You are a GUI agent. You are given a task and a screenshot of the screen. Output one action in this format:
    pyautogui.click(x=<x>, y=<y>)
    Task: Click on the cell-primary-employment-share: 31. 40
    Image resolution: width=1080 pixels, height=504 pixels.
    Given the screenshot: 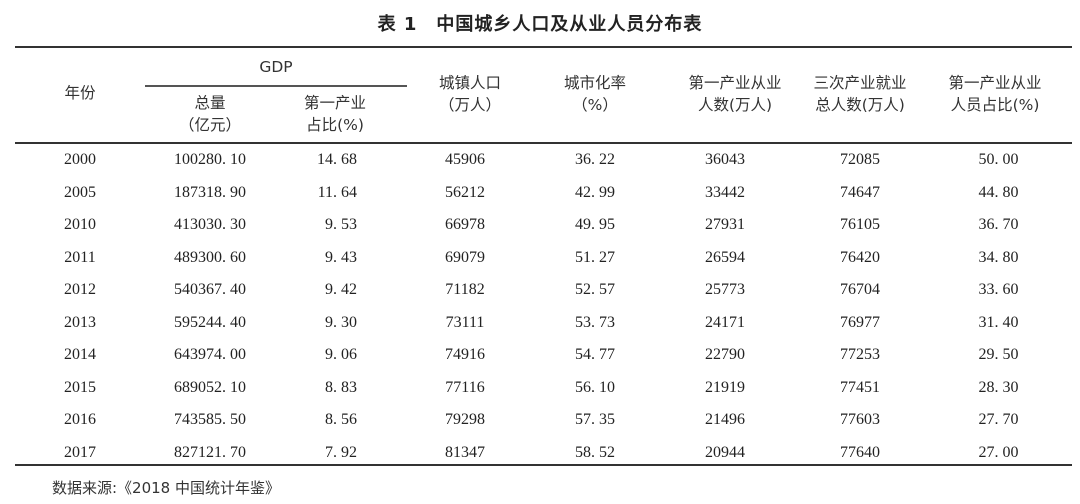 What is the action you would take?
    pyautogui.click(x=998, y=322)
    